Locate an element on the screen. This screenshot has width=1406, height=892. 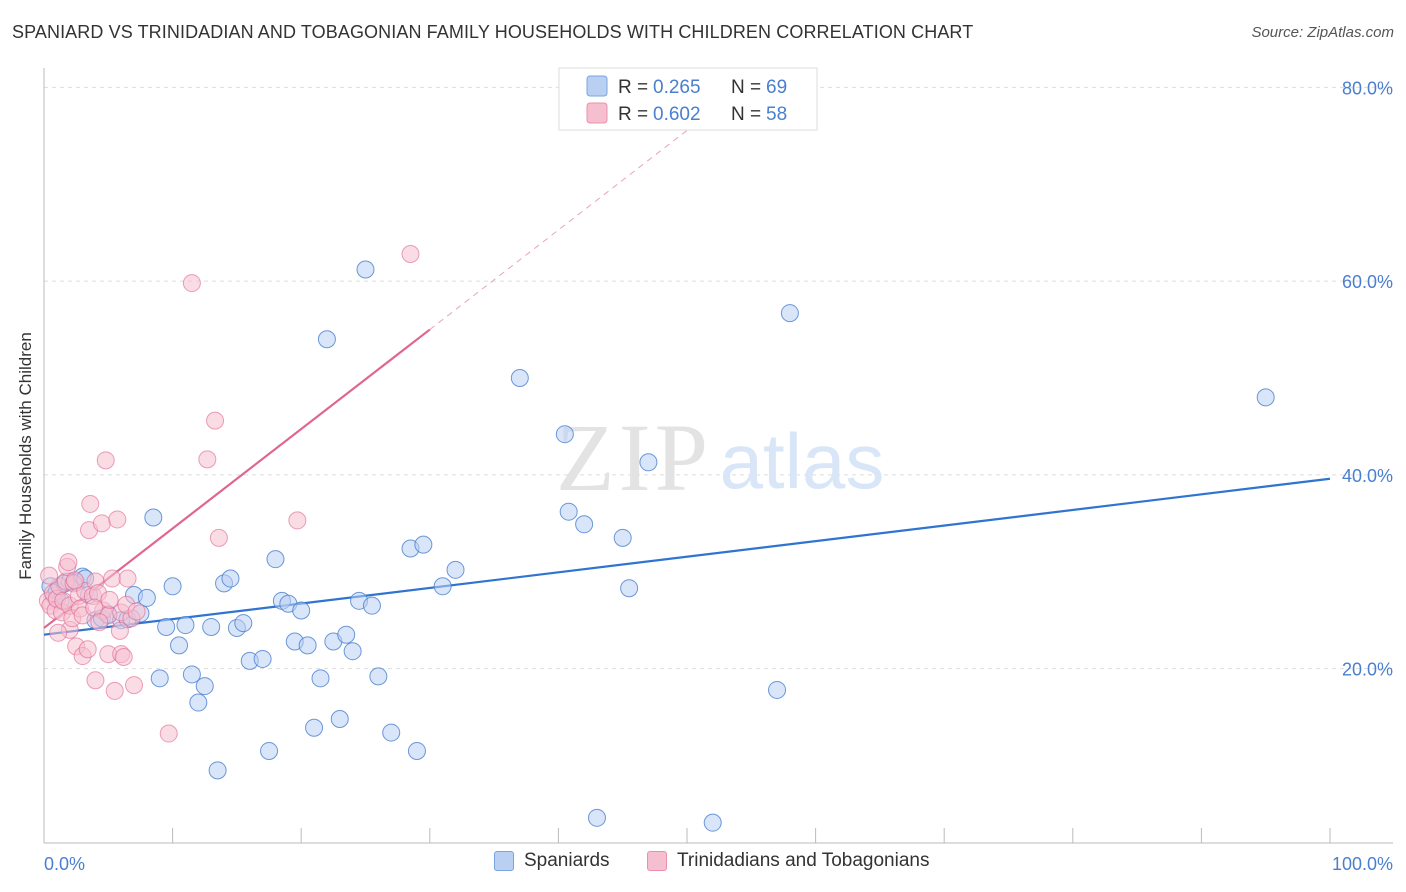
bottom-legend-label-spaniards: Spaniards is located at coordinates (567, 860).